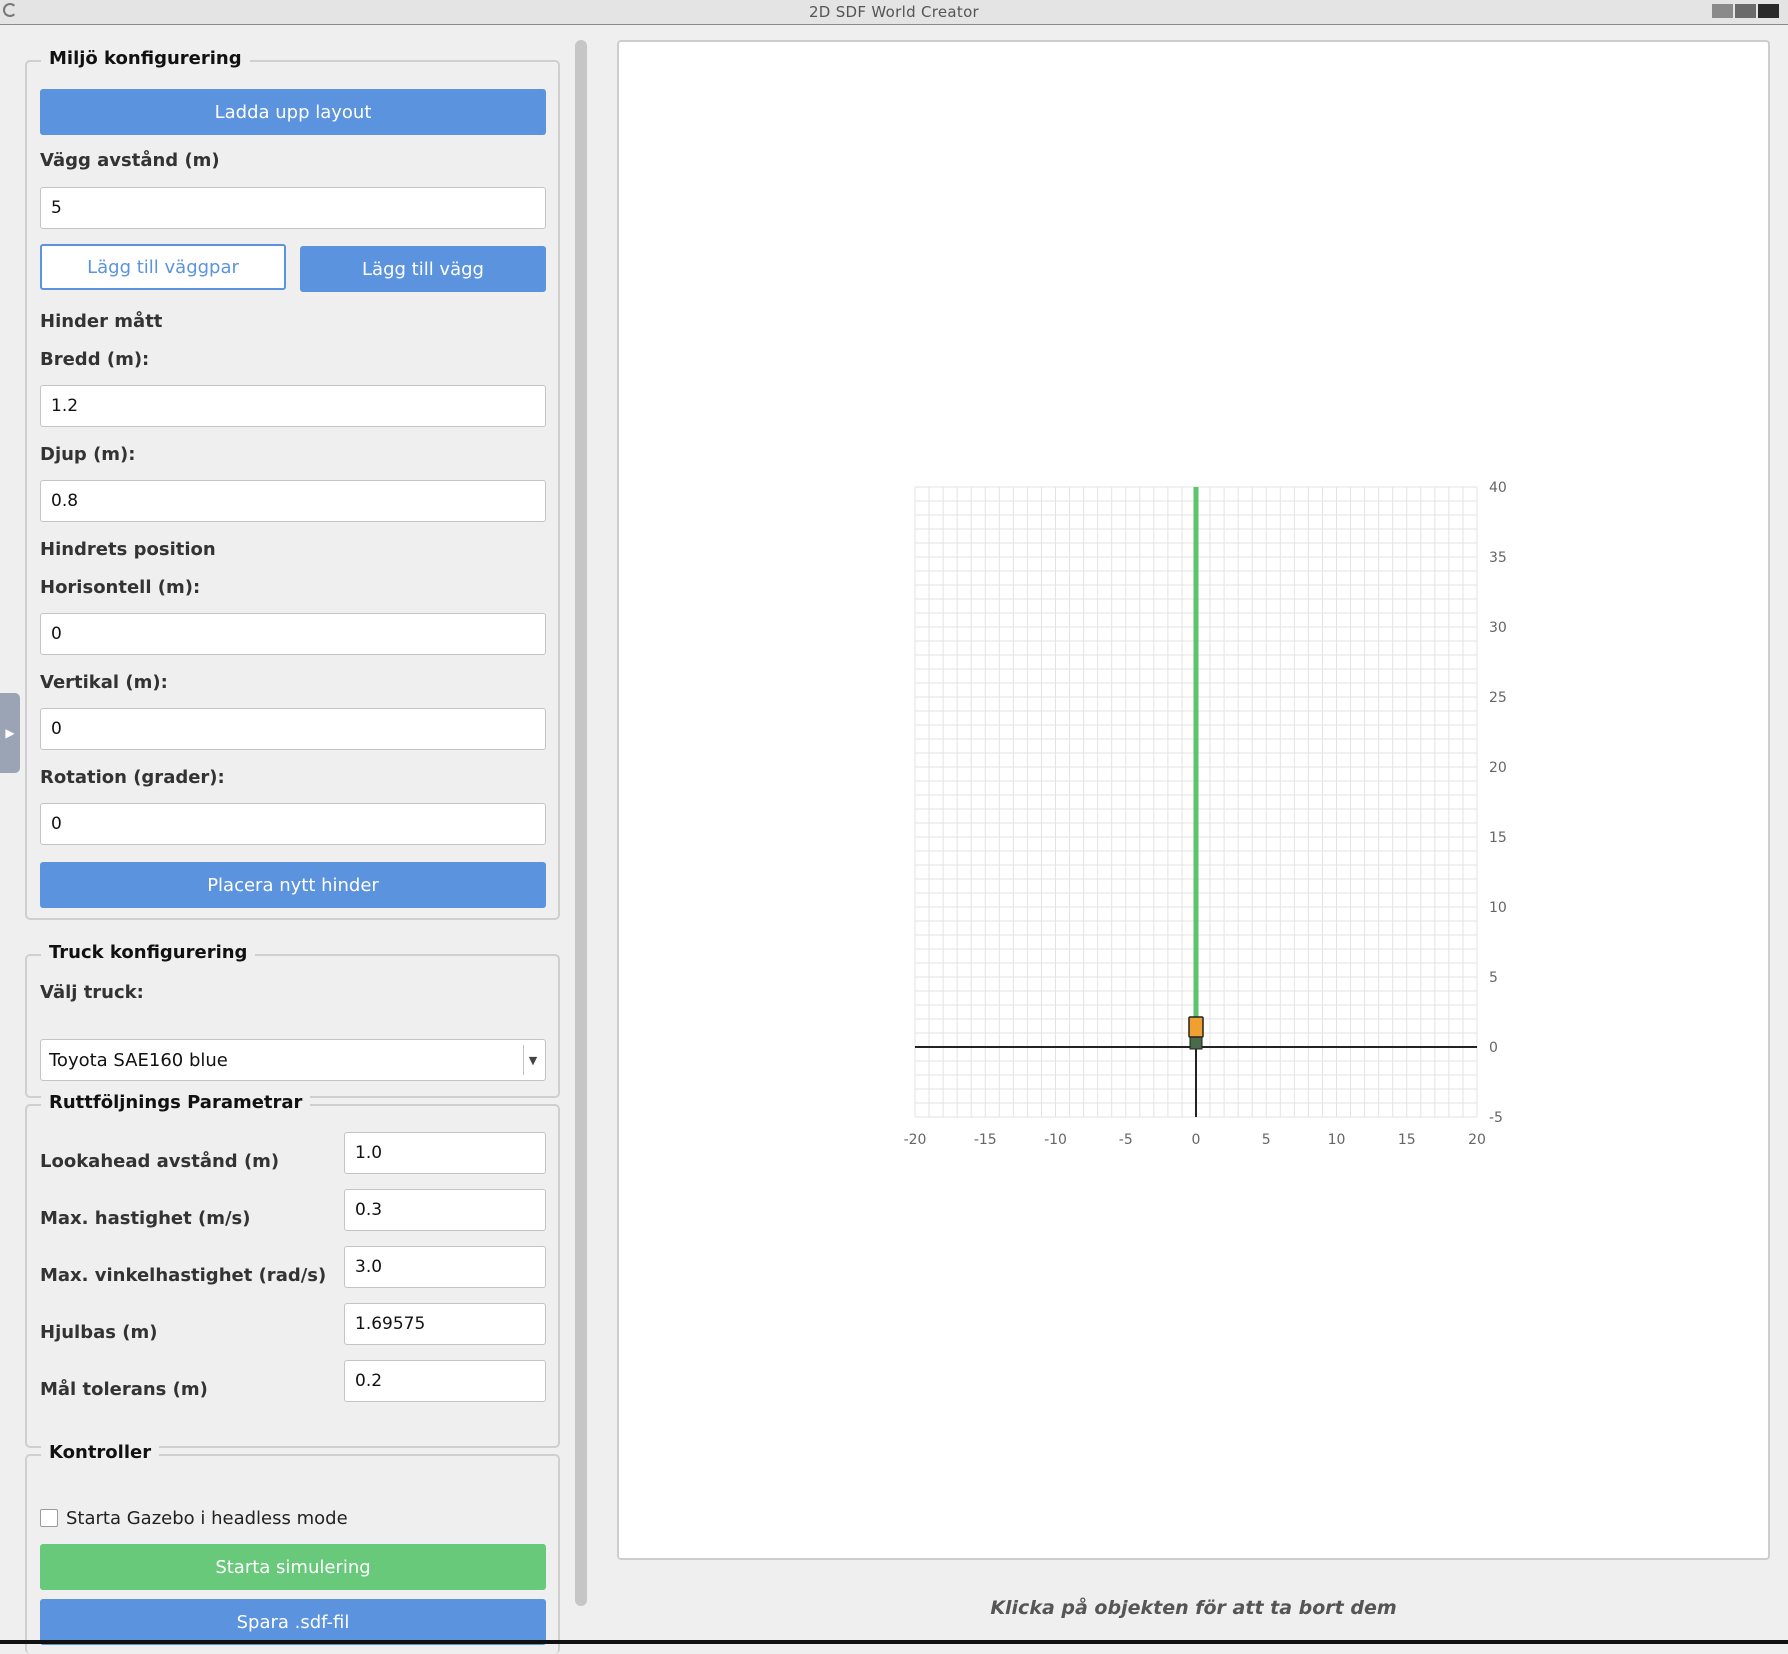  I want to click on path-params-group: Ruttföljnings Parametrar, so click(292, 1270).